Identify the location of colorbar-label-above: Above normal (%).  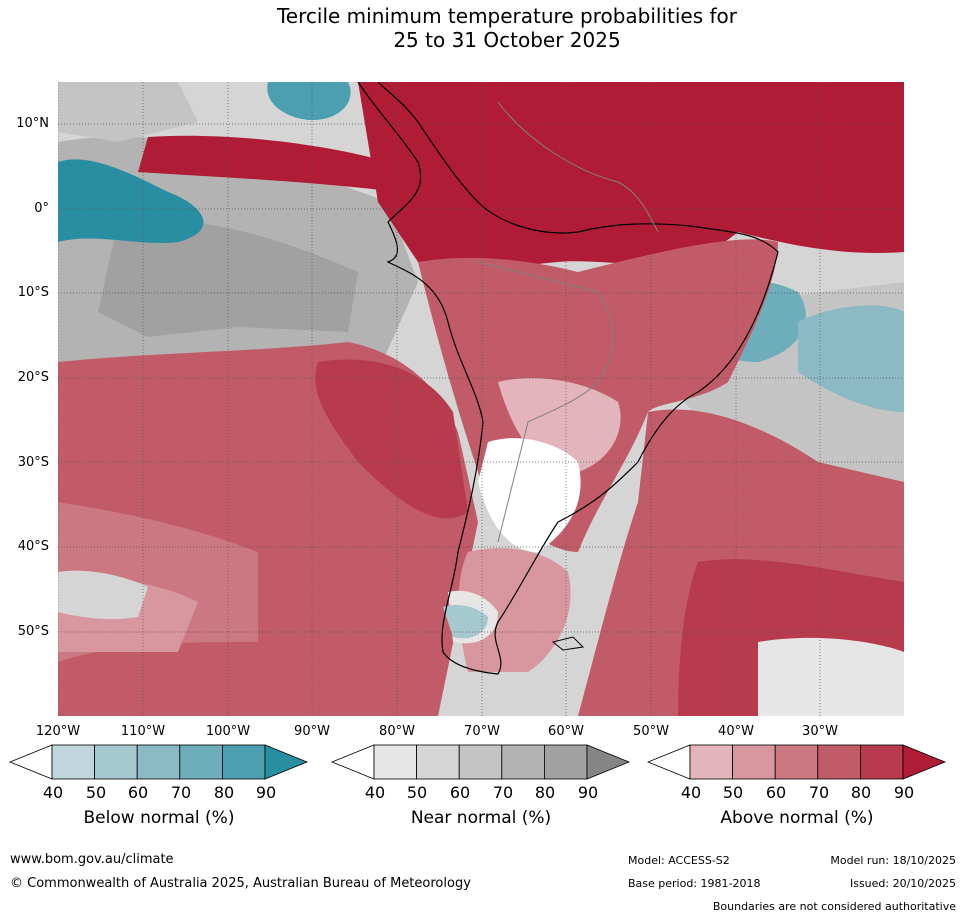
(797, 818).